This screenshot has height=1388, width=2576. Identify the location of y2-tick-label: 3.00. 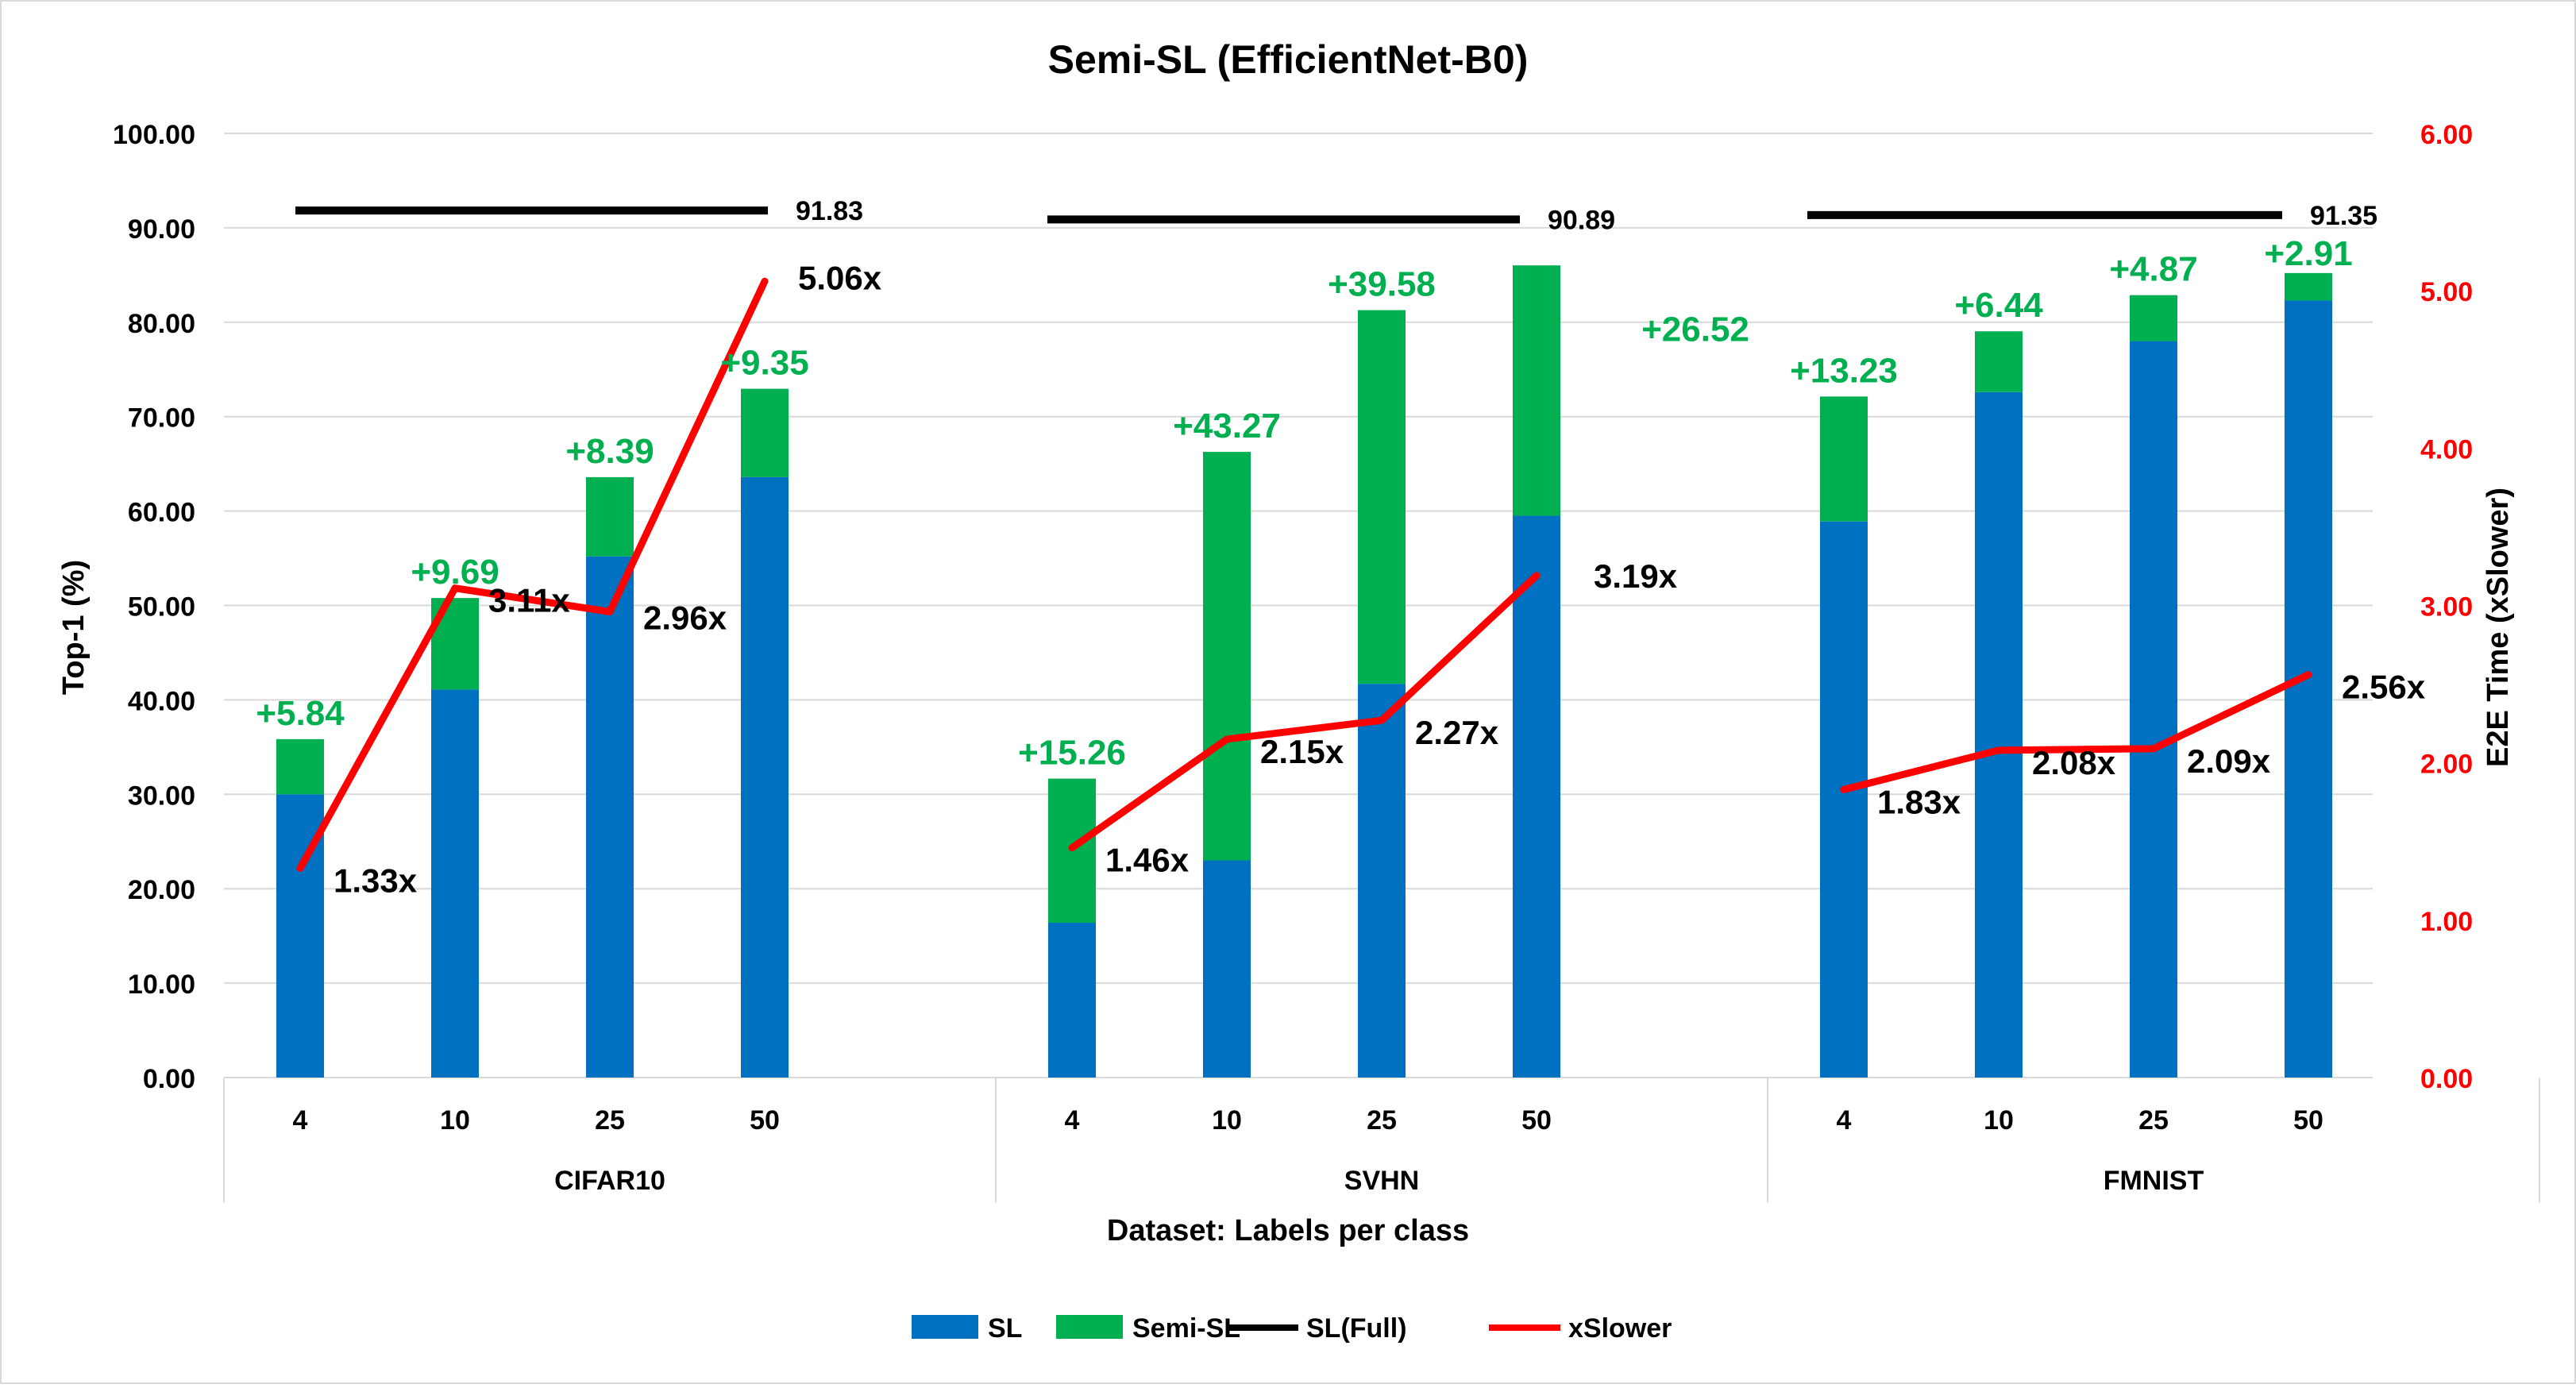
(2446, 608).